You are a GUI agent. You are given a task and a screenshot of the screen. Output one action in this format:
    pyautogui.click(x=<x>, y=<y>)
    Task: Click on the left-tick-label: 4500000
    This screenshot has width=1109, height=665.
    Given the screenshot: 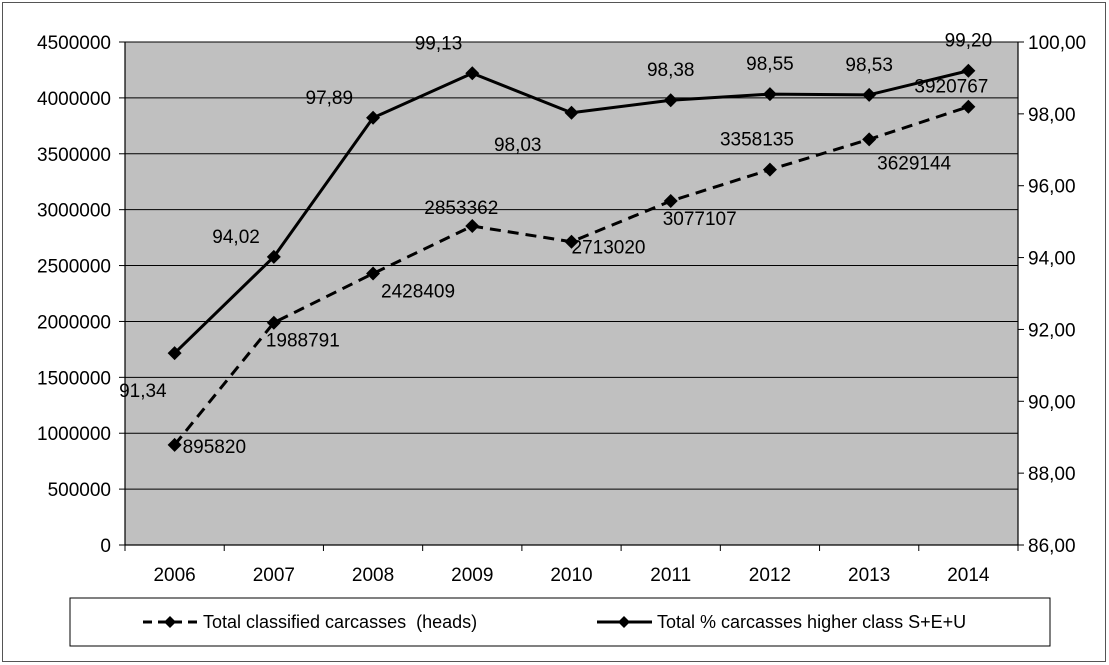 What is the action you would take?
    pyautogui.click(x=74, y=43)
    